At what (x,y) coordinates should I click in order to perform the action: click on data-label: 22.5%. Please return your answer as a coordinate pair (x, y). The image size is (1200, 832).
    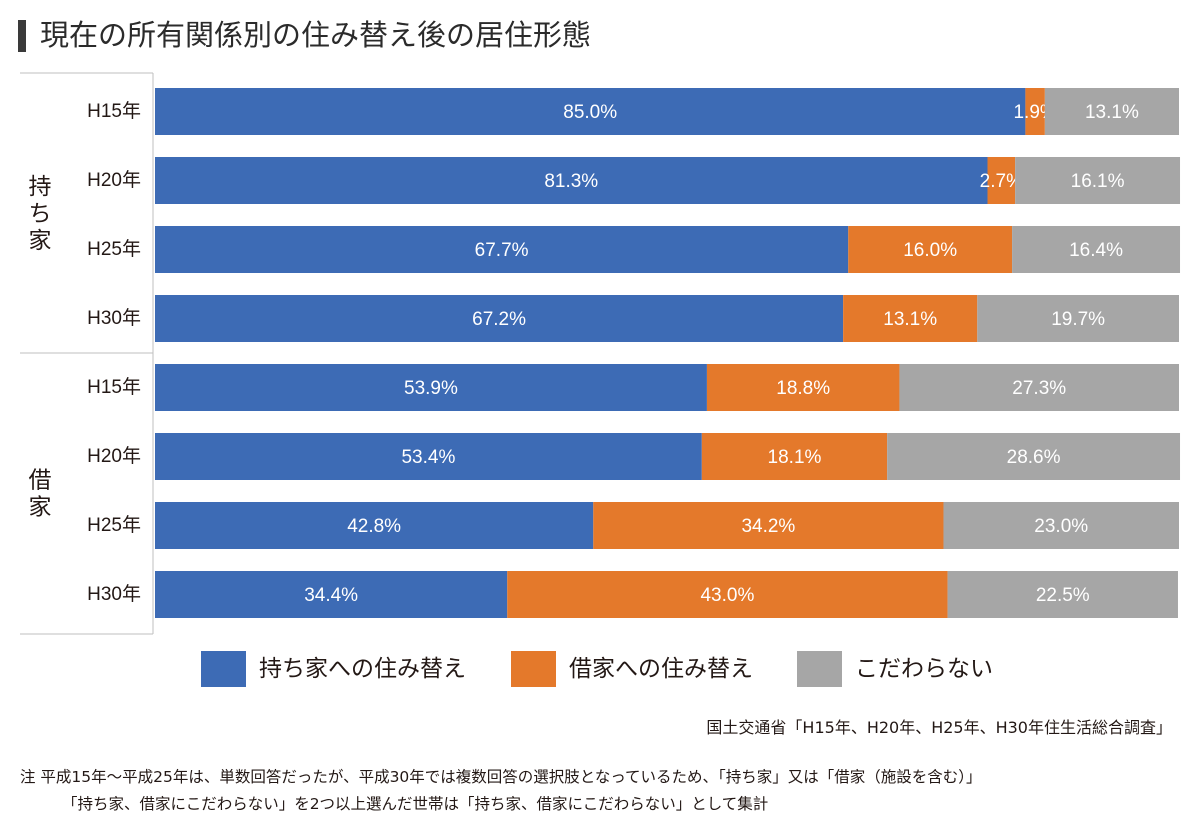
    Looking at the image, I should click on (1063, 595).